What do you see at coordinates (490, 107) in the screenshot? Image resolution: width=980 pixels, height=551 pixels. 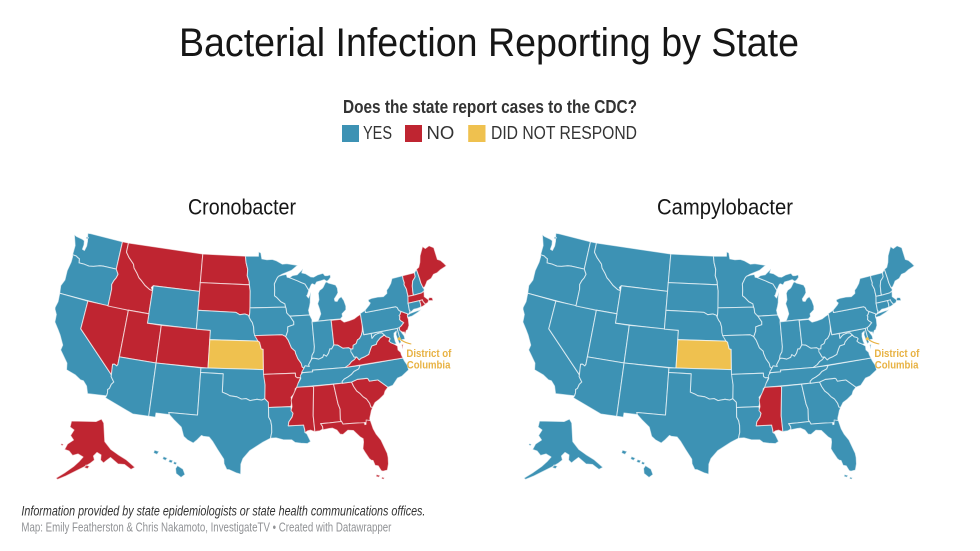 I see `svg-text:Does the state report cases to: Does the state report cases to the CDC?` at bounding box center [490, 107].